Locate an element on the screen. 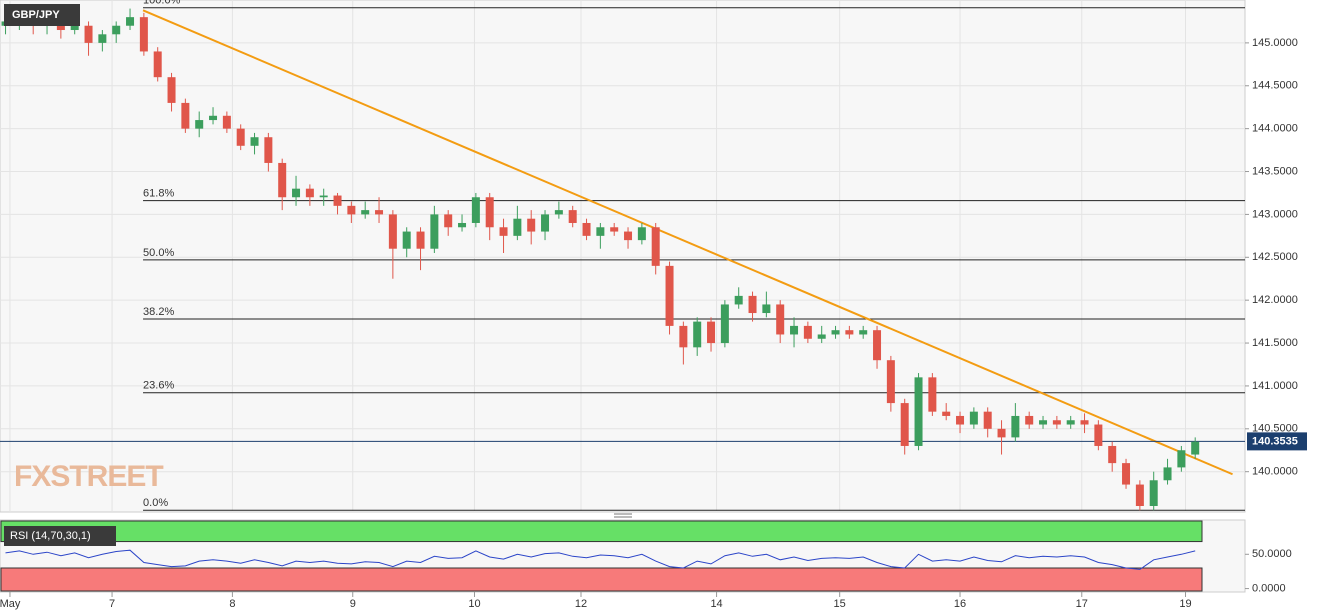  y-tick-label: 143.5000 is located at coordinates (1275, 171).